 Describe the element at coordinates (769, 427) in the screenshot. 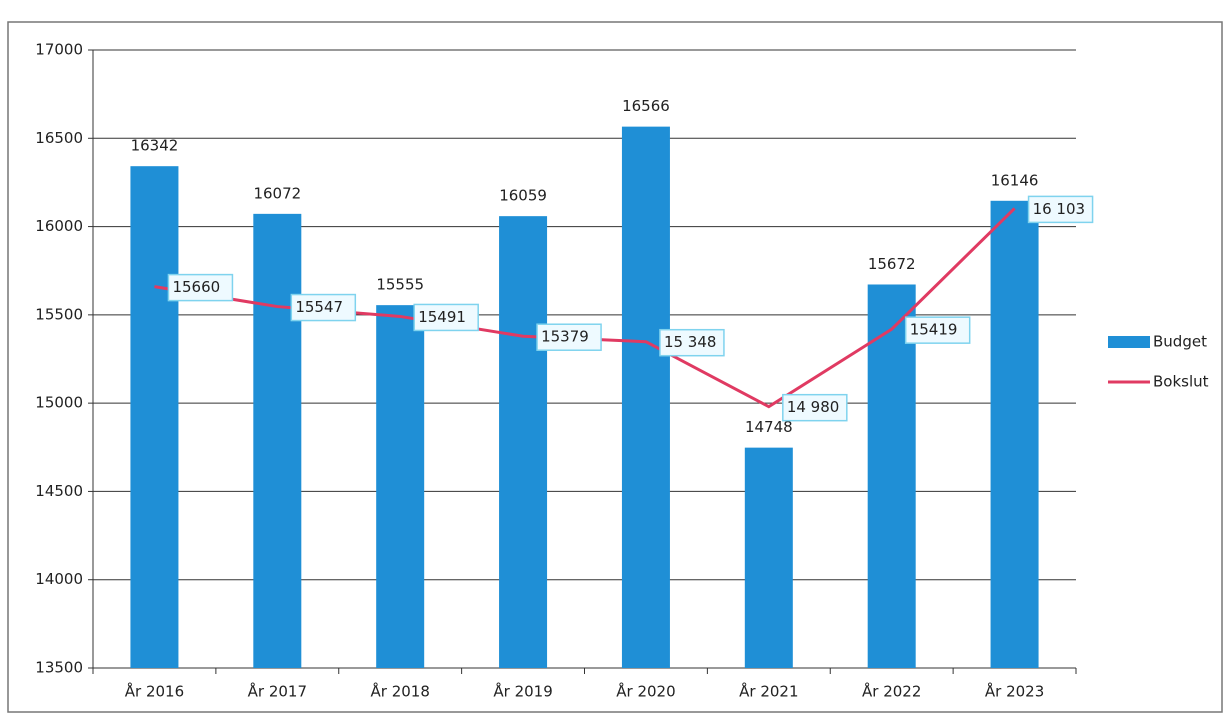

I see `data-label: 14748` at that location.